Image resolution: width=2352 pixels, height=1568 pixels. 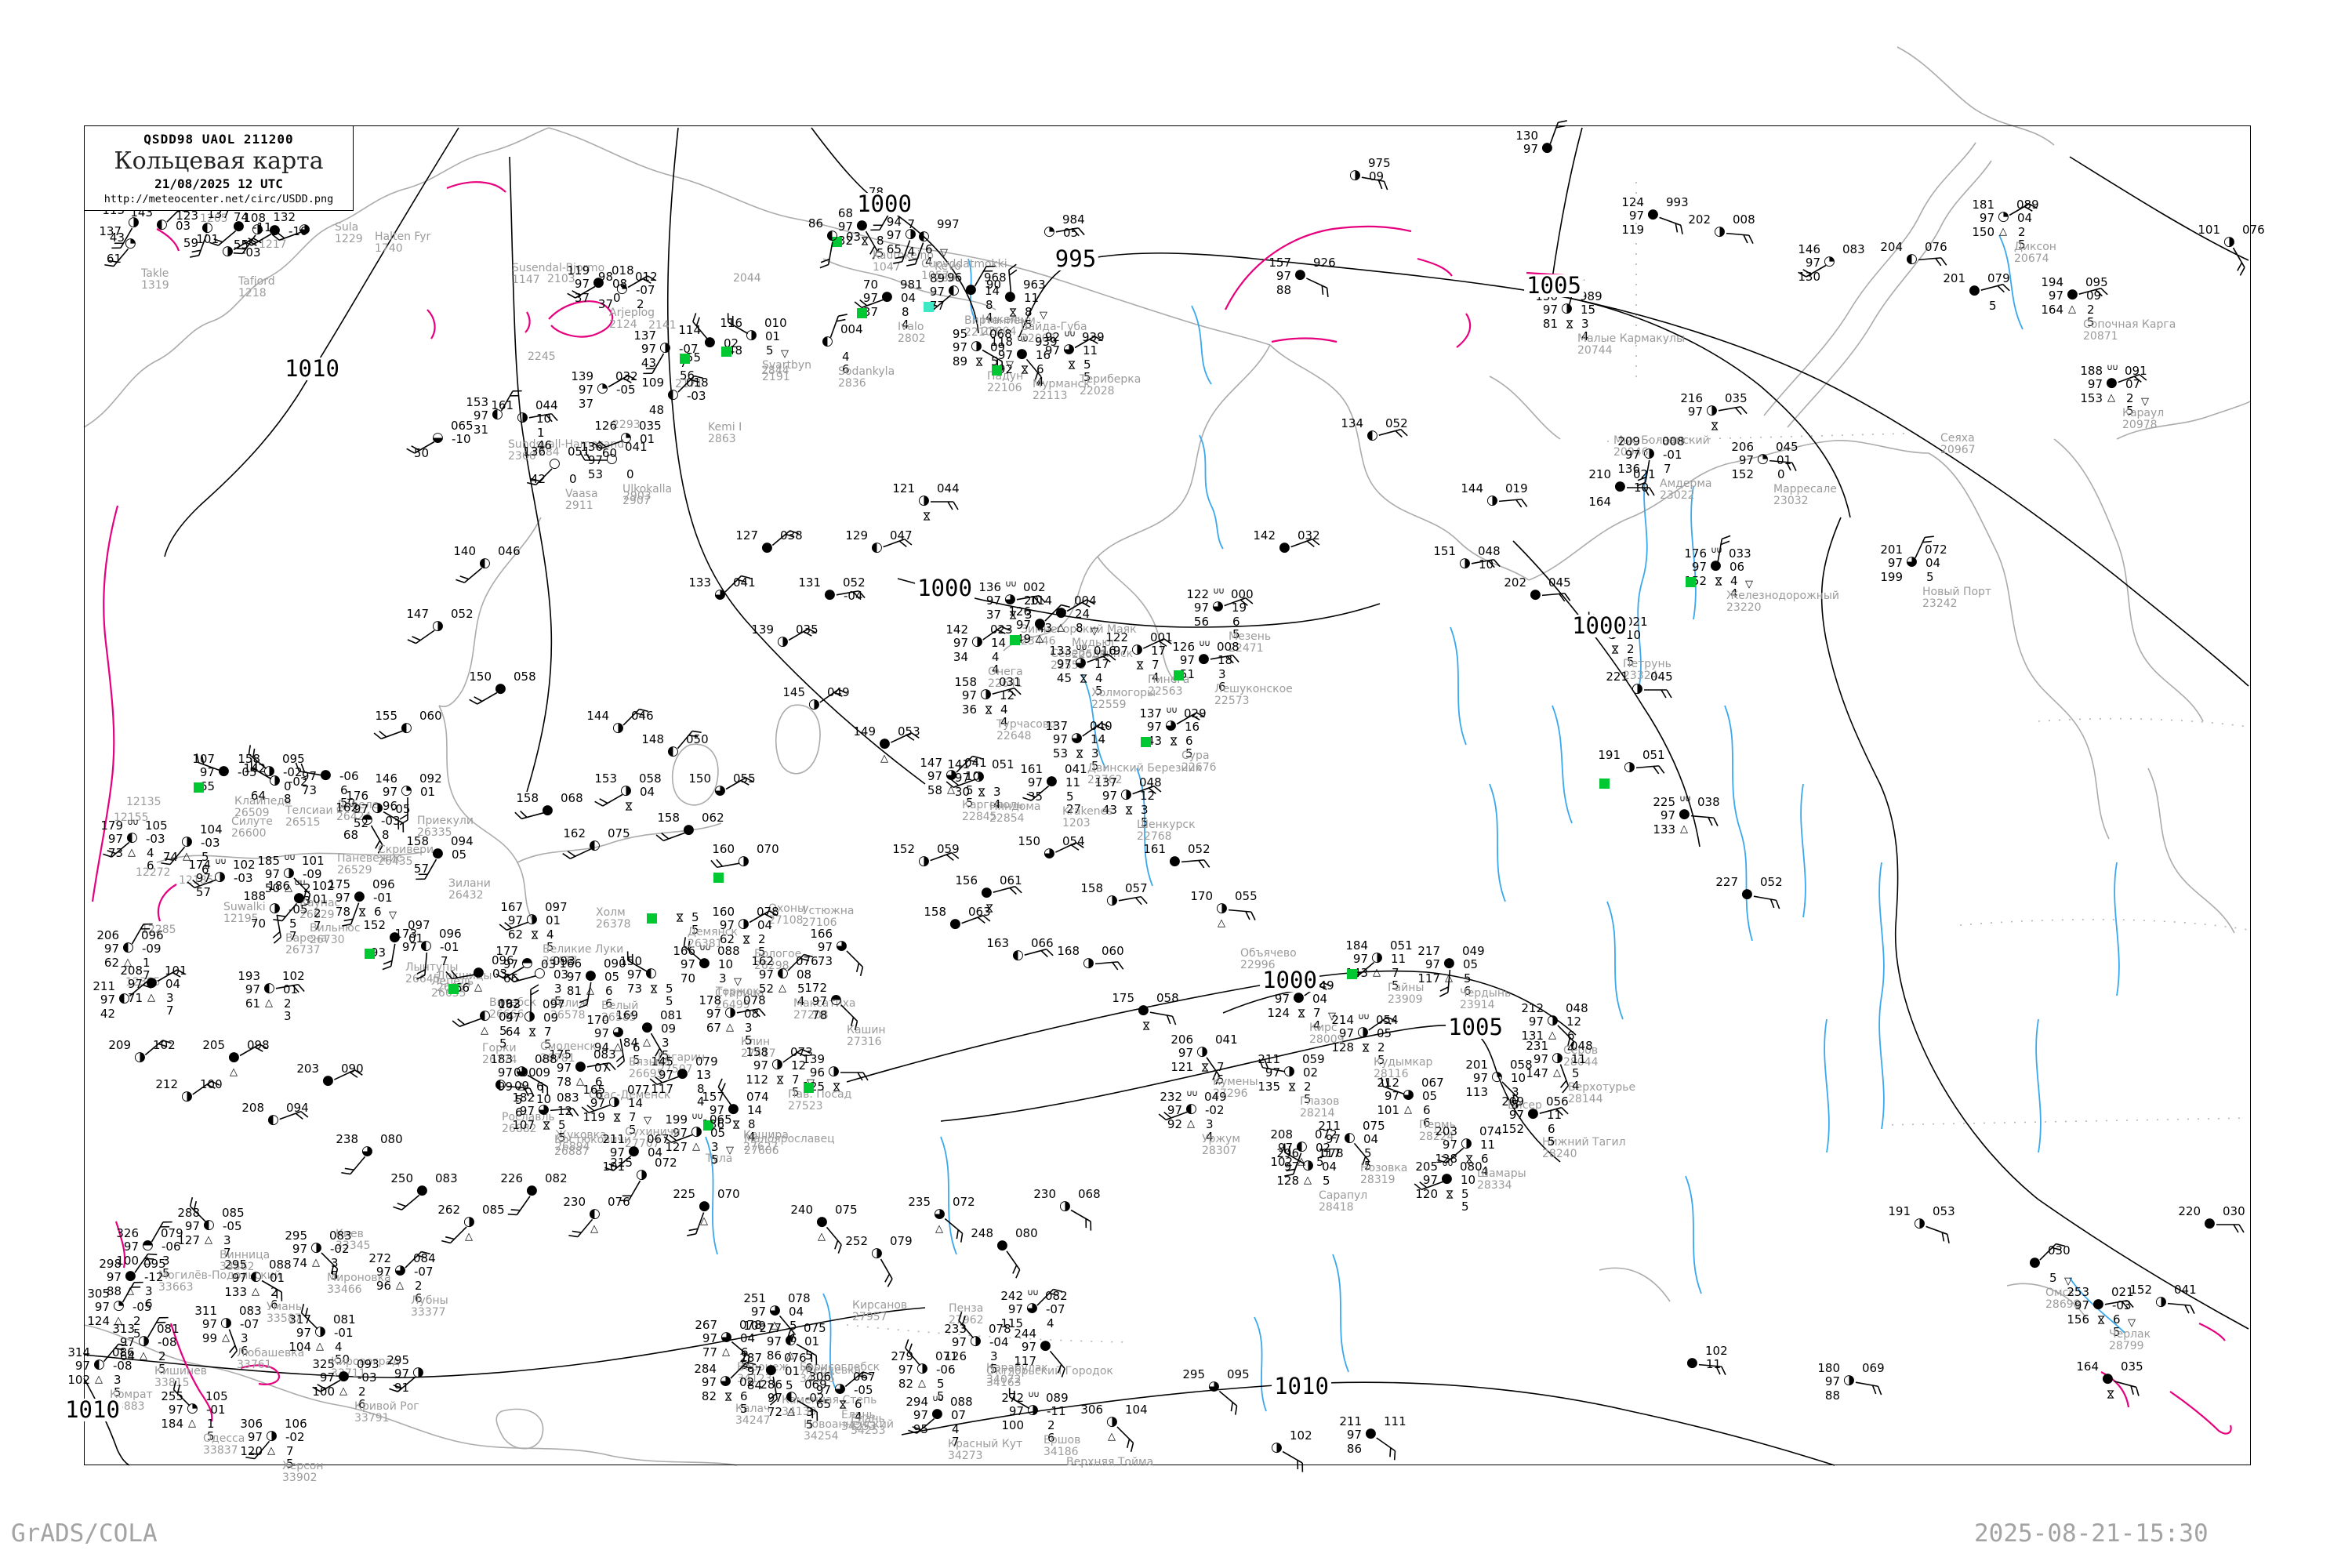 I want to click on pressure-value: 095, so click(x=154, y=1264).